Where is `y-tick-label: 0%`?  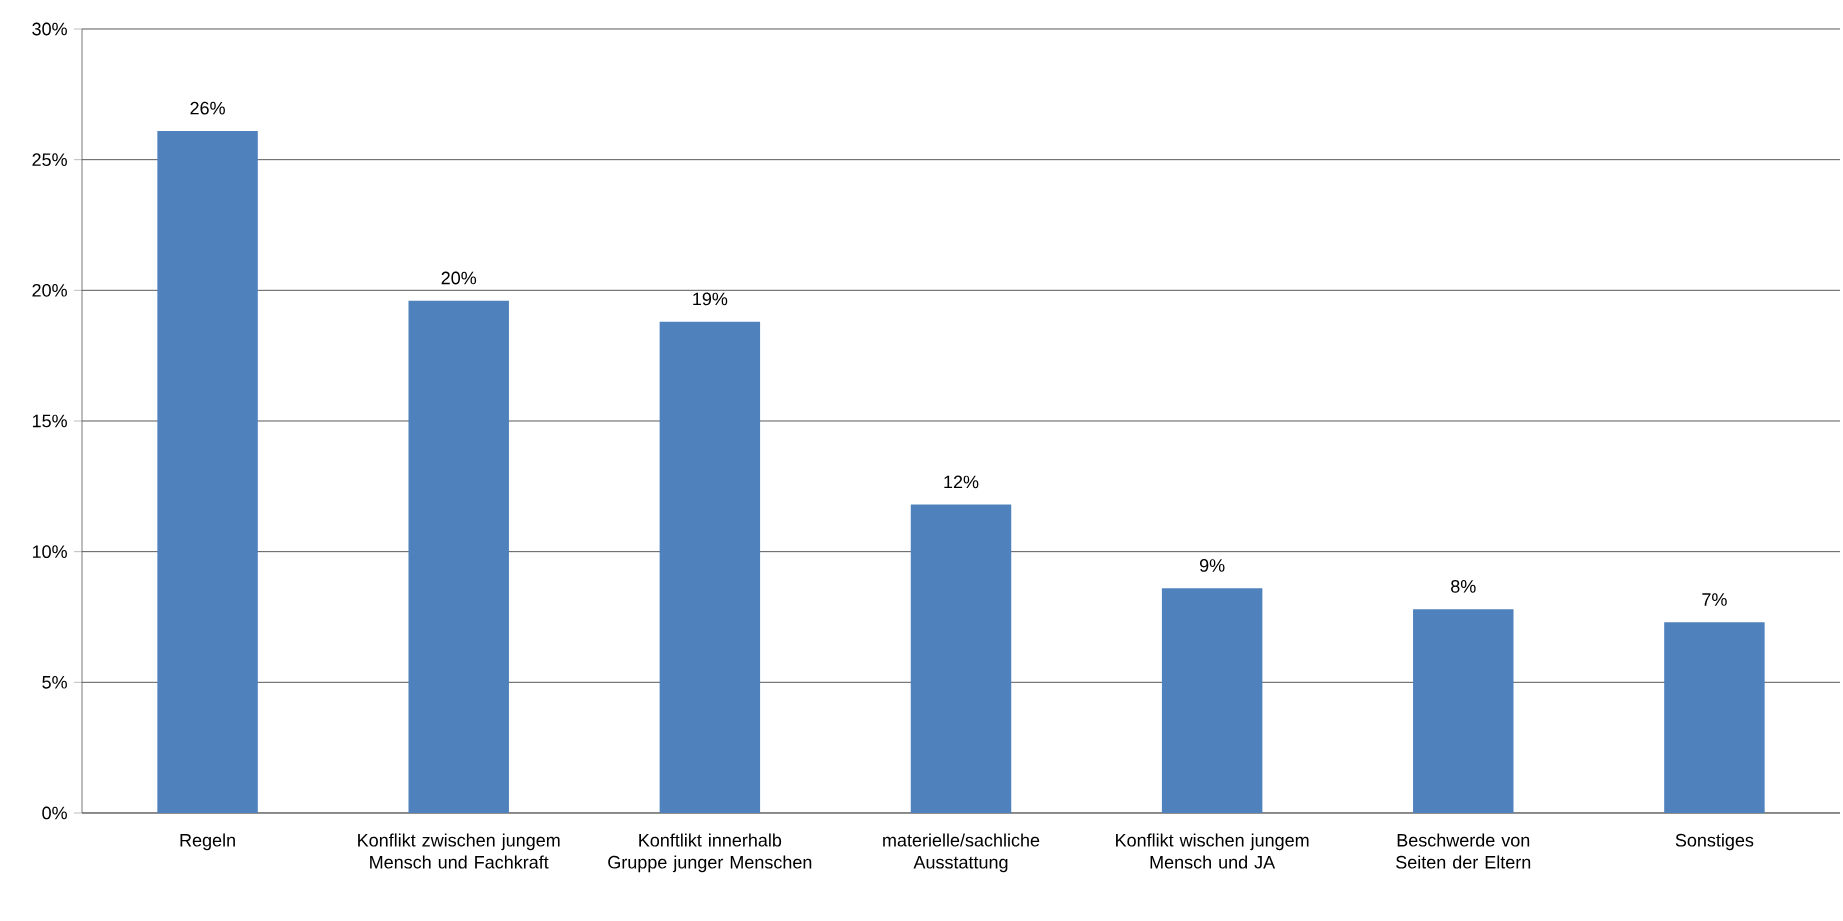 y-tick-label: 0% is located at coordinates (54, 813).